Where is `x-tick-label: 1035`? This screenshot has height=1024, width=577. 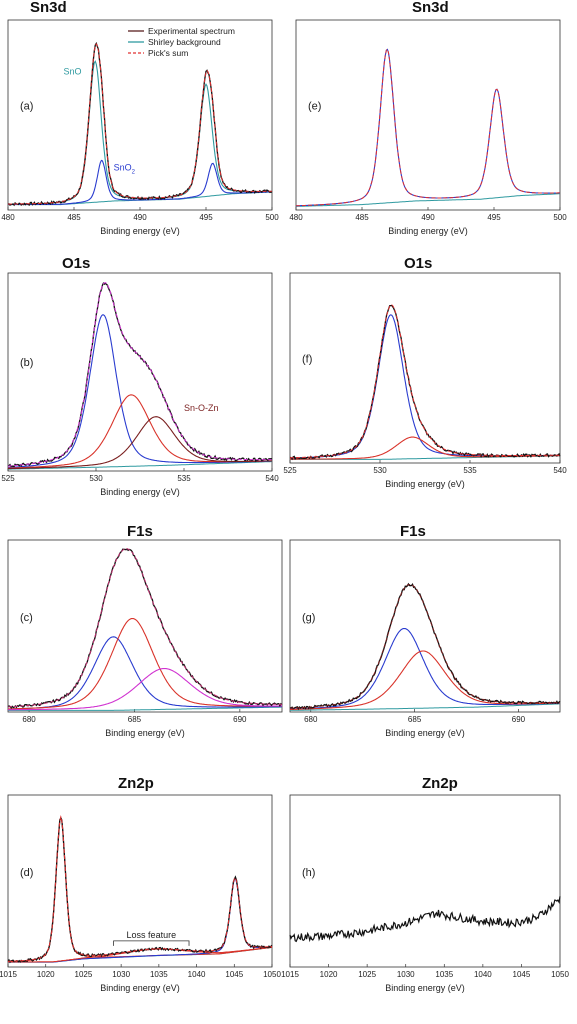
x-tick-label: 1035 is located at coordinates (159, 974).